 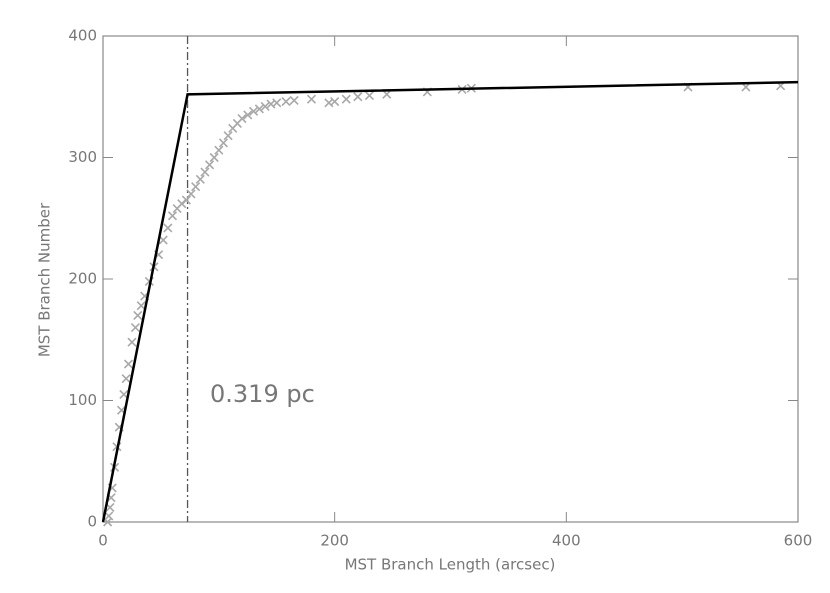 I want to click on y-axis-label: MST Branch Number, so click(x=45, y=279).